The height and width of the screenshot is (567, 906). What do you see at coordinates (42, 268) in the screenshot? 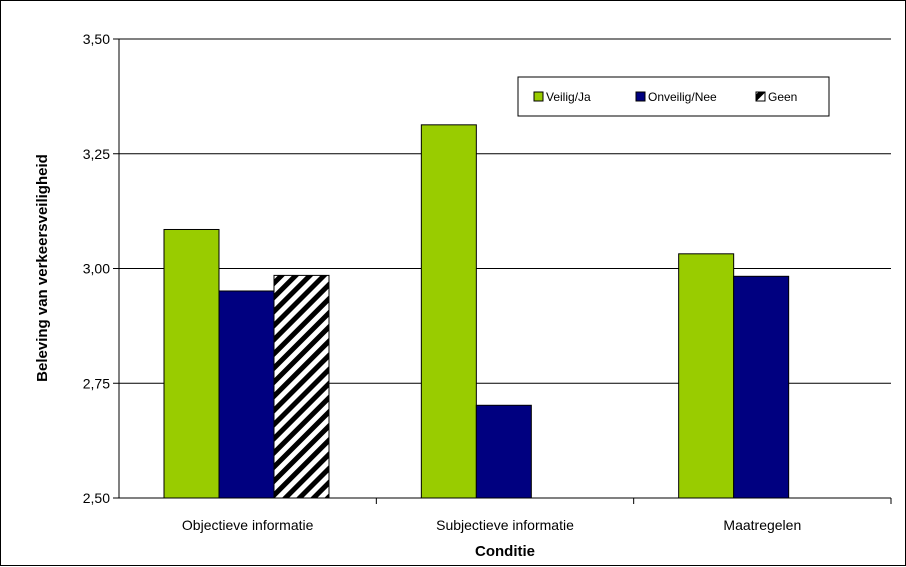
I see `y-axis-title: Beleving van verkeersveiligheid` at bounding box center [42, 268].